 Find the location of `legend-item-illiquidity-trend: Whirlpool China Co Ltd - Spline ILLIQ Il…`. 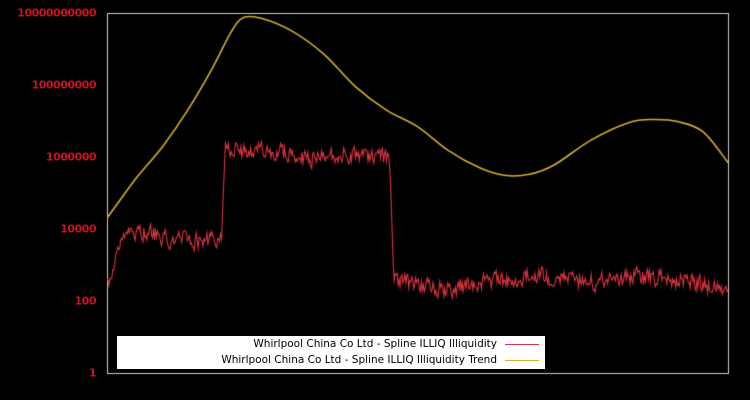

legend-item-illiquidity-trend: Whirlpool China Co Ltd - Spline ILLIQ Il… is located at coordinates (331, 360).